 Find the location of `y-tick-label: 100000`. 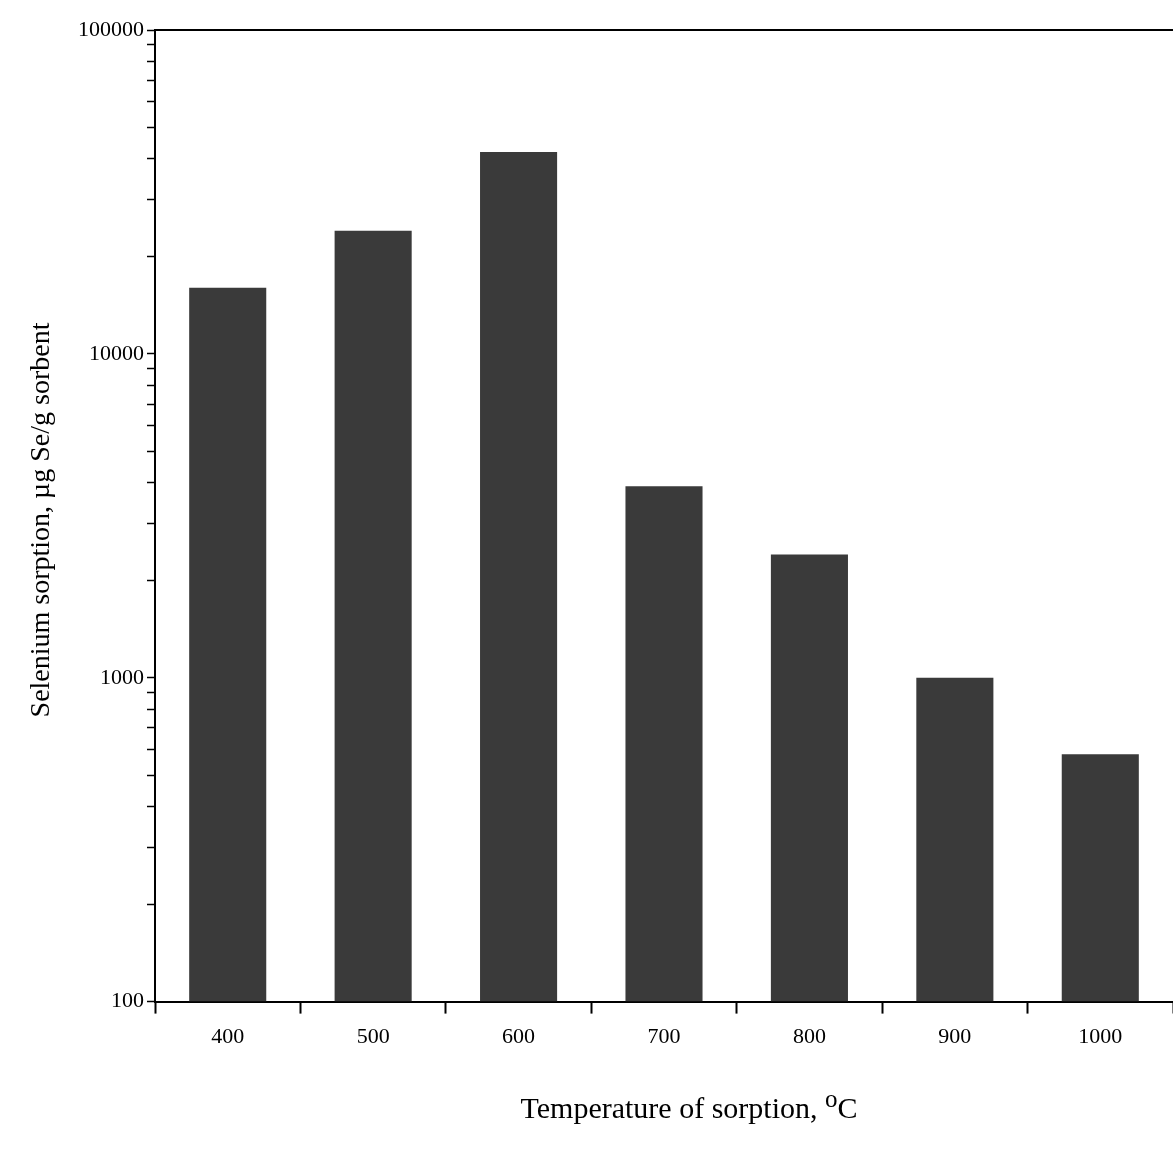

y-tick-label: 100000 is located at coordinates (111, 28).